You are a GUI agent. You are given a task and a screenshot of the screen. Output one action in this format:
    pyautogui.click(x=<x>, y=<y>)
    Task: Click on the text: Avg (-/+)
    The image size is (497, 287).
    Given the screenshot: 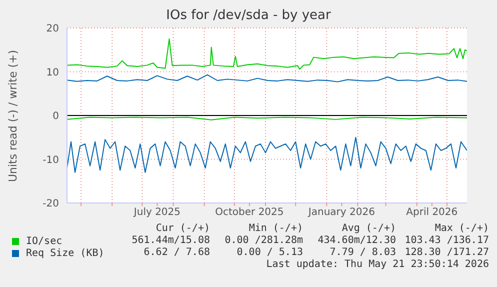 What is the action you would take?
    pyautogui.click(x=368, y=229)
    